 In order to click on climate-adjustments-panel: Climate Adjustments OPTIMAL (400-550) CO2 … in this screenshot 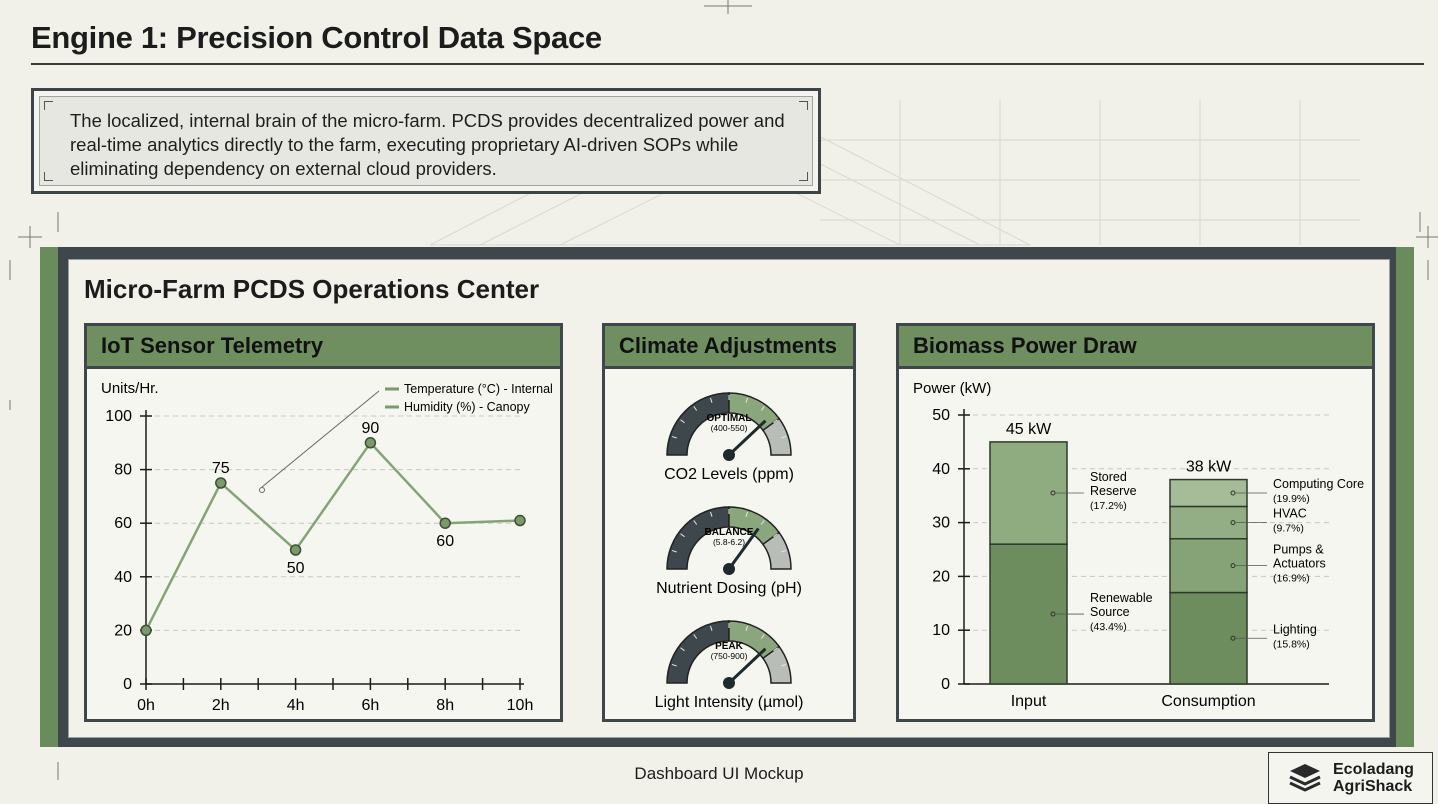, I will do `click(729, 522)`.